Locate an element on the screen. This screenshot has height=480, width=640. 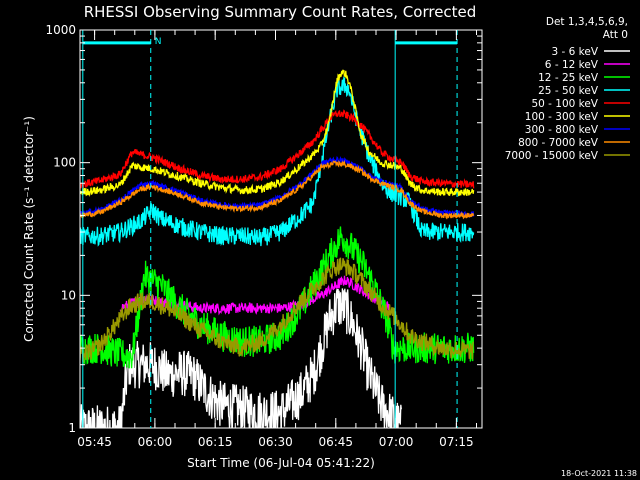
legend-label-300-800-kev: 300 - 800 keV is located at coordinates (562, 130).